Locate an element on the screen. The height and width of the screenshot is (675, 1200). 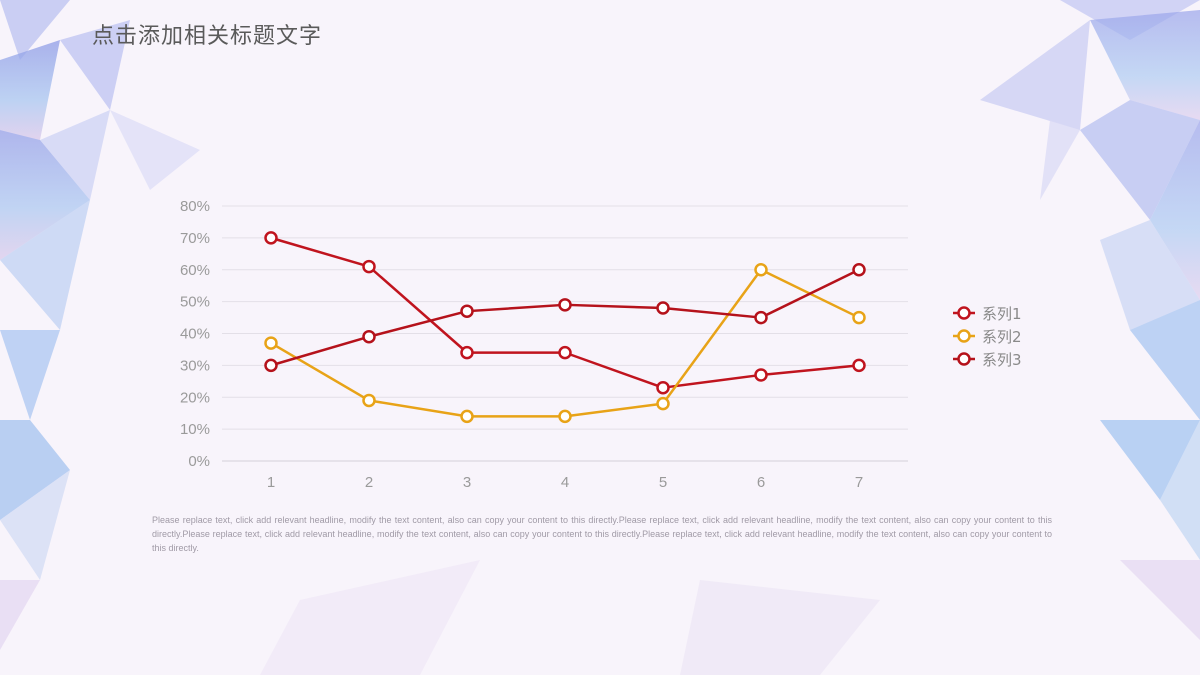
x-tick-label: 3 is located at coordinates (467, 482).